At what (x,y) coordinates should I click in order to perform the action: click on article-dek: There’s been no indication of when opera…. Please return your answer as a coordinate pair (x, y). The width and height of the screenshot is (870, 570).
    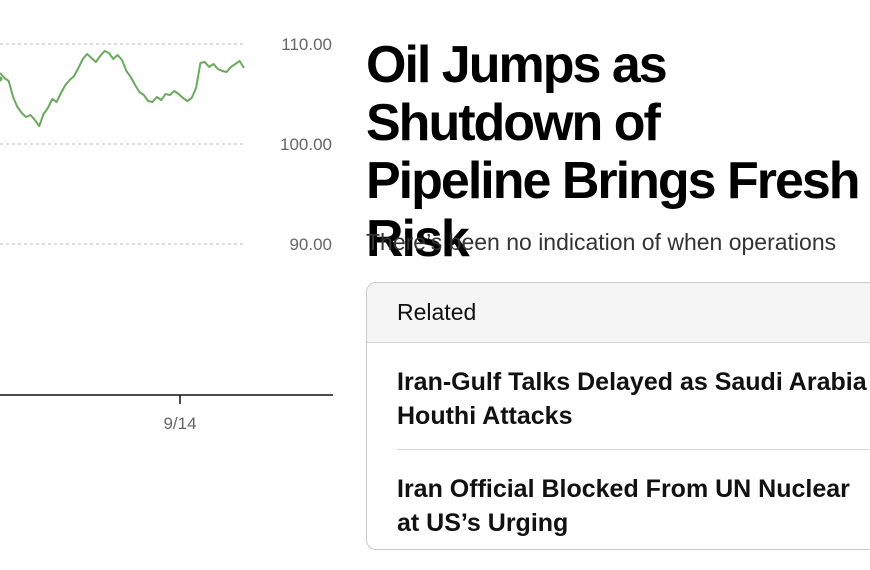
    Looking at the image, I should click on (601, 242).